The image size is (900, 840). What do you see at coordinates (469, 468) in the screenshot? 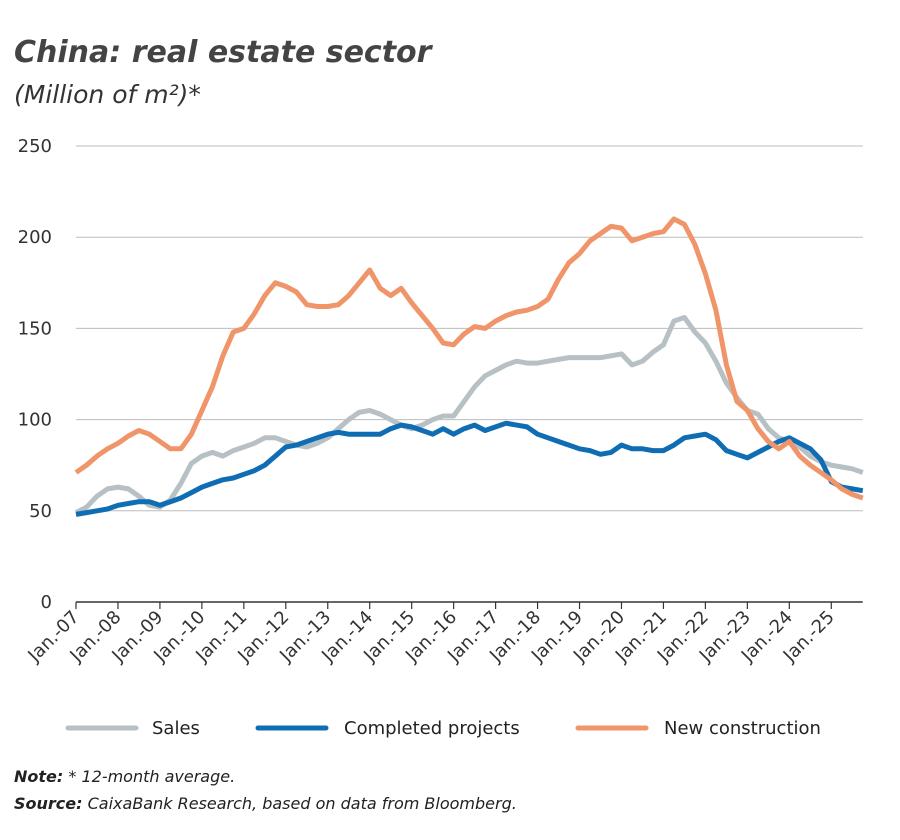
I see `series-line` at bounding box center [469, 468].